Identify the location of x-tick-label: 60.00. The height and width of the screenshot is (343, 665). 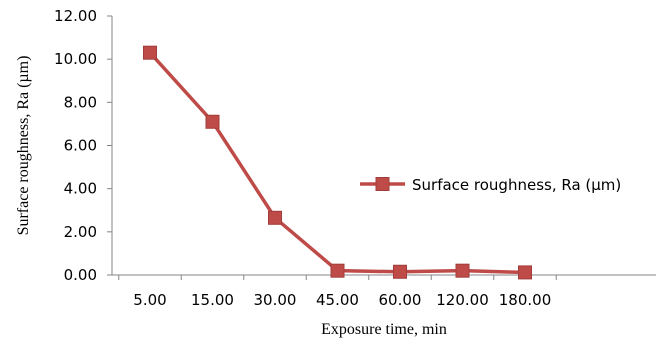
(400, 300).